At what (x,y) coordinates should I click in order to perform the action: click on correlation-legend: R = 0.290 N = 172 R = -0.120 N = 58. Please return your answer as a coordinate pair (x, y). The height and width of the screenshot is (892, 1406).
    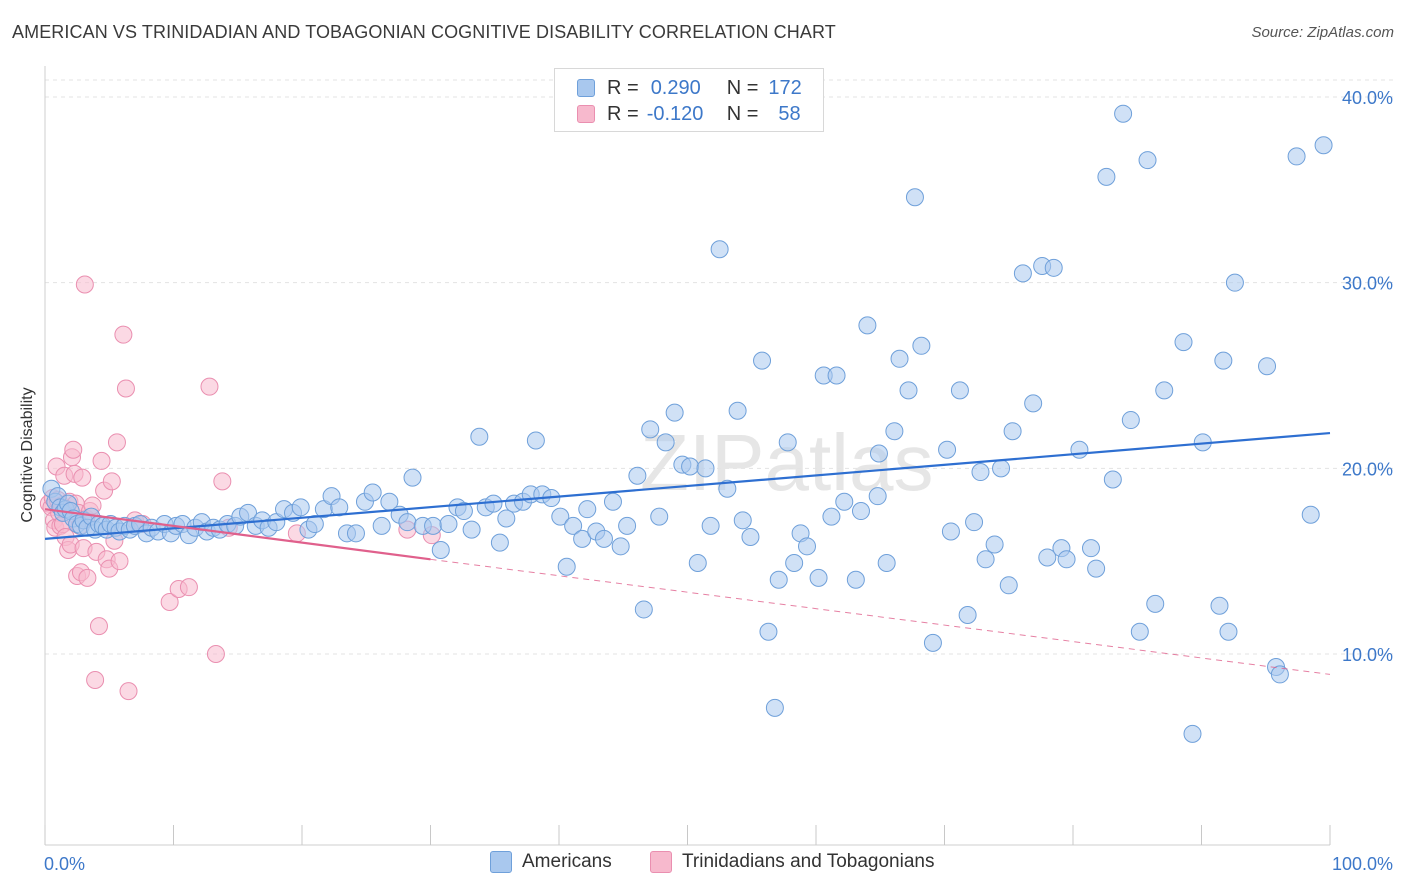
    Looking at the image, I should click on (689, 100).